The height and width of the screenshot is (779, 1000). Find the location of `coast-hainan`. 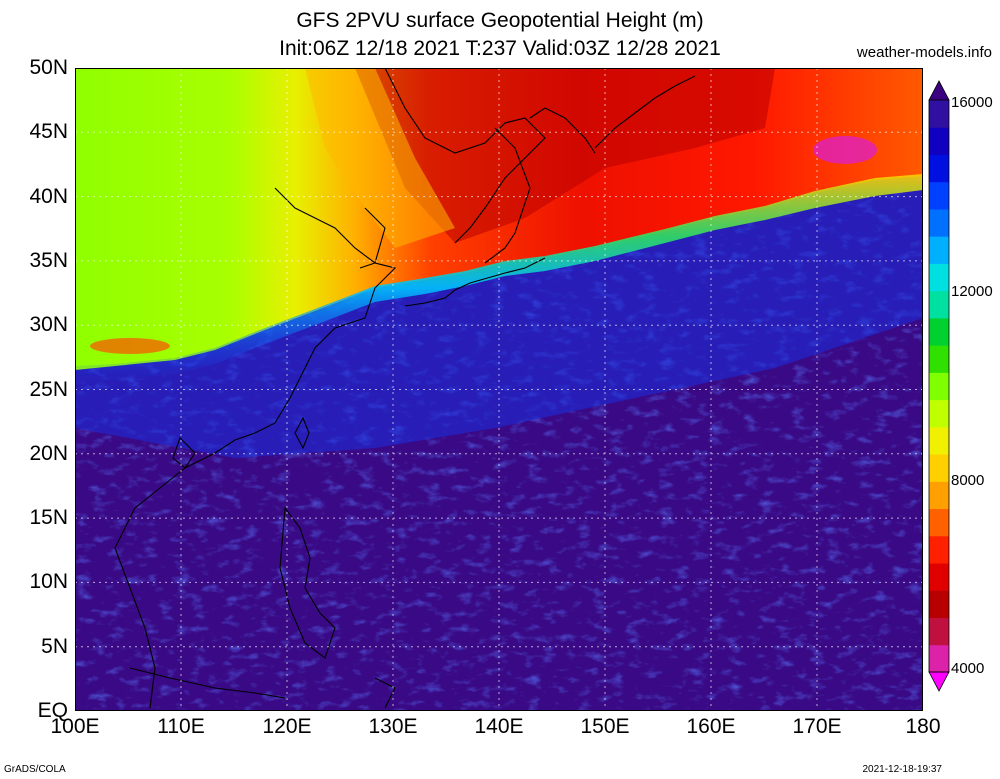

coast-hainan is located at coordinates (184, 452).